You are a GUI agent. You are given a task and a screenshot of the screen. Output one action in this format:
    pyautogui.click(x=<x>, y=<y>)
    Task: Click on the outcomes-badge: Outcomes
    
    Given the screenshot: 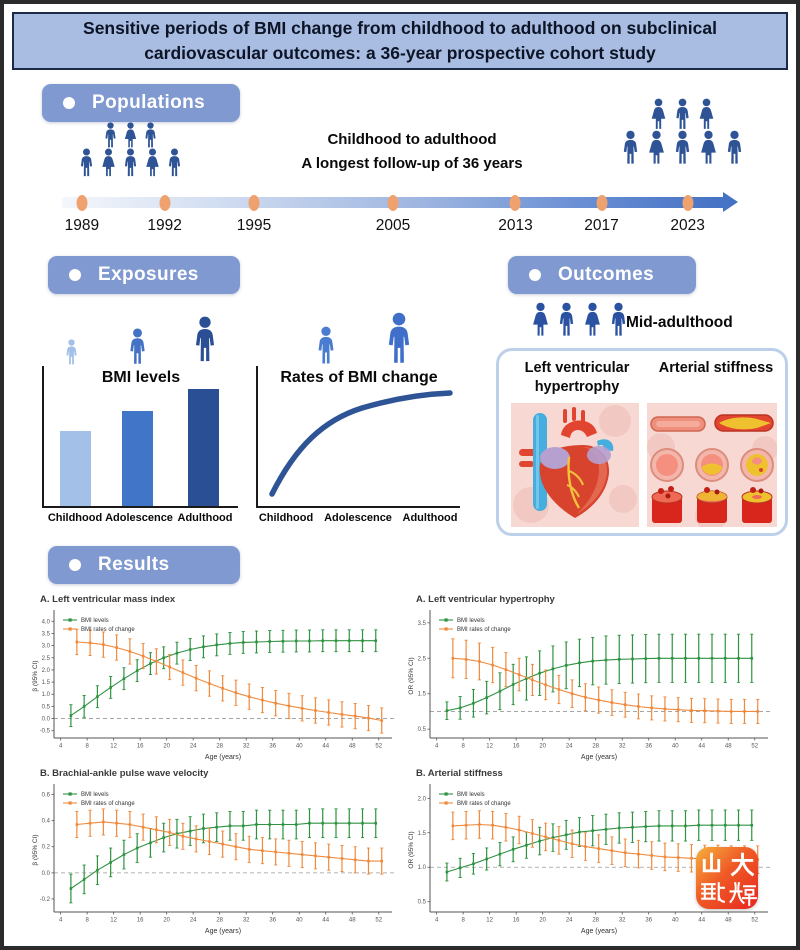 What is the action you would take?
    pyautogui.click(x=602, y=275)
    